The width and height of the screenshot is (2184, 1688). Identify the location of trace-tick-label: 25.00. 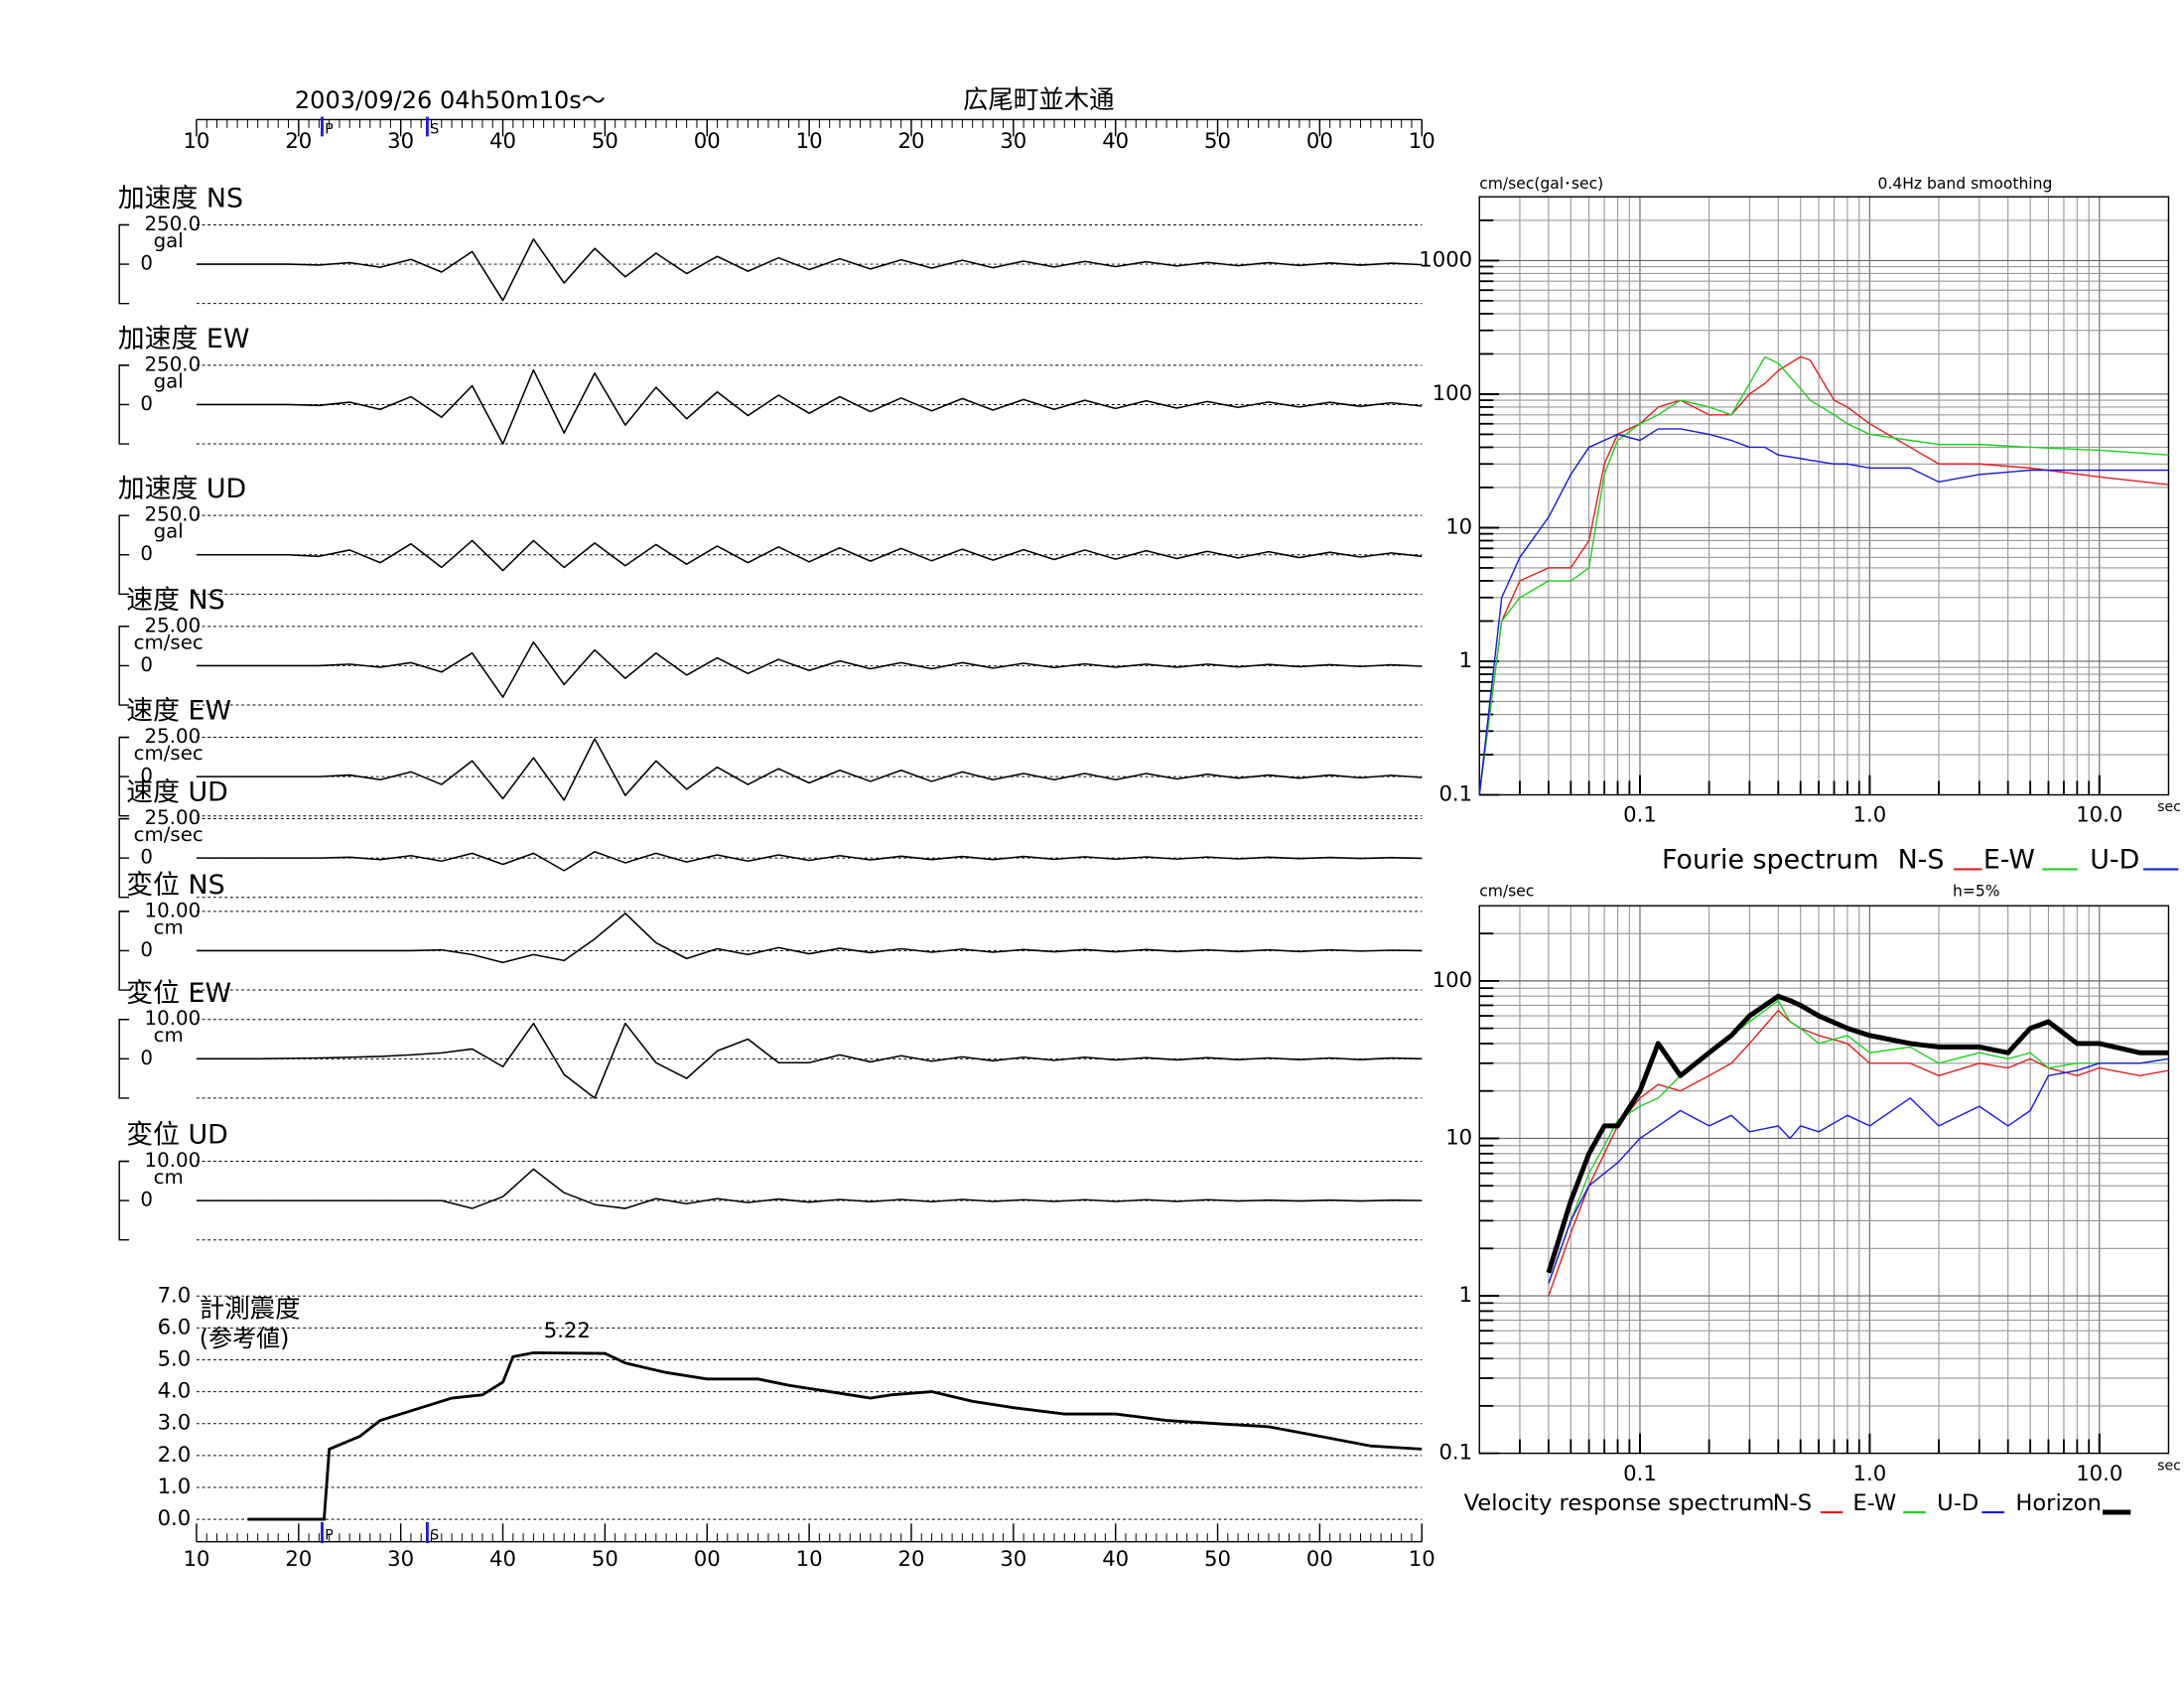
(173, 625).